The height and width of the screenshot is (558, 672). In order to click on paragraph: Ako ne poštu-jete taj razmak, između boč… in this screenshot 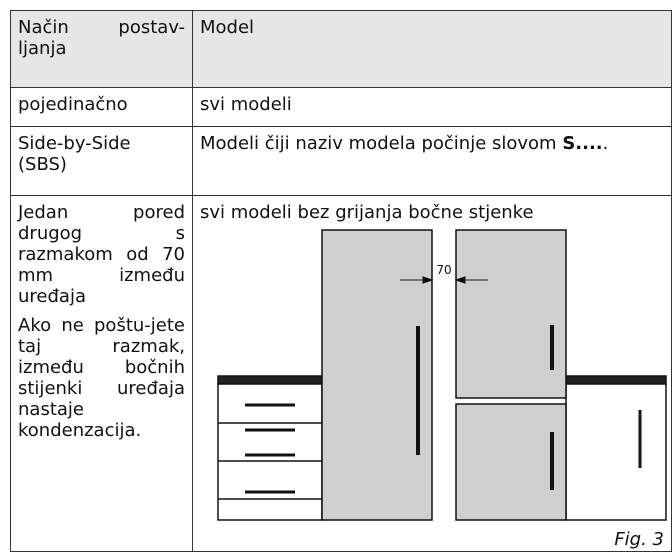, I will do `click(101, 378)`.